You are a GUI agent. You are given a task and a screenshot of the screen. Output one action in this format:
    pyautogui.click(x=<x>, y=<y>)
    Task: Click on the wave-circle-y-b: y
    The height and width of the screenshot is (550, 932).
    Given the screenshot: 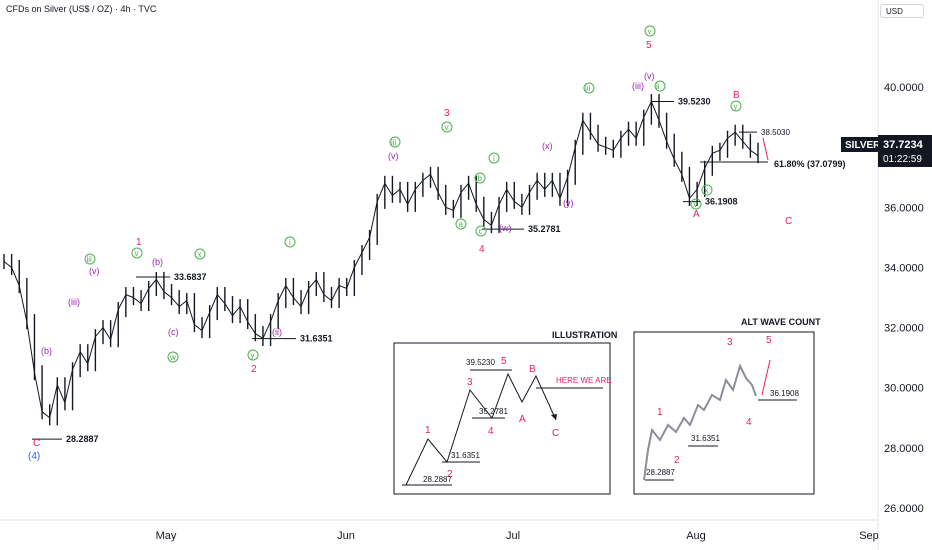 What is the action you would take?
    pyautogui.click(x=736, y=106)
    